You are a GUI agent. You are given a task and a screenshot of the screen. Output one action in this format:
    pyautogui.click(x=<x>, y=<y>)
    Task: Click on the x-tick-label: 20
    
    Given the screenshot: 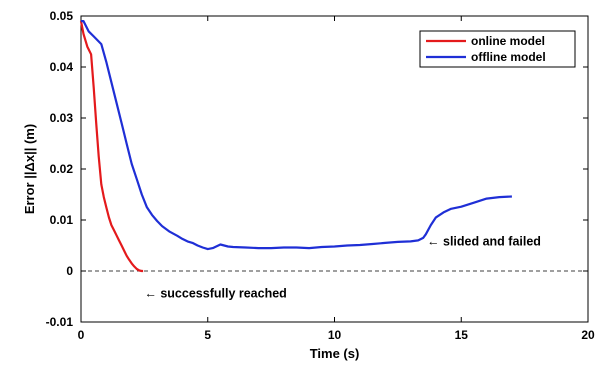 What is the action you would take?
    pyautogui.click(x=588, y=335)
    